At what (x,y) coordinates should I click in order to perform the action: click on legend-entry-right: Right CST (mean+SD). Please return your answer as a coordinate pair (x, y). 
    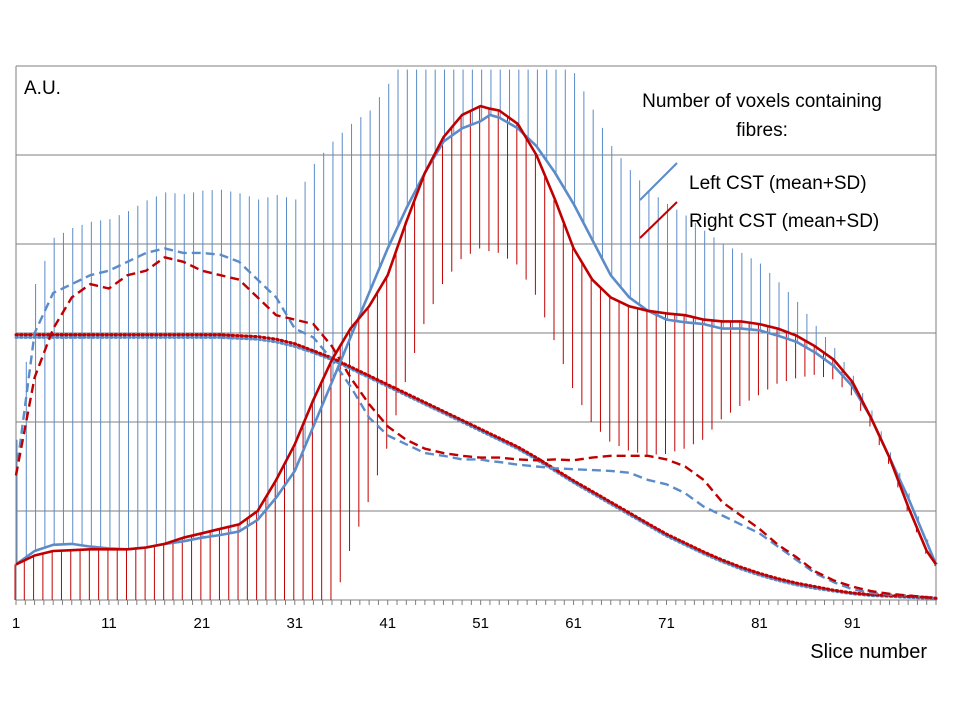
    Looking at the image, I should click on (784, 221).